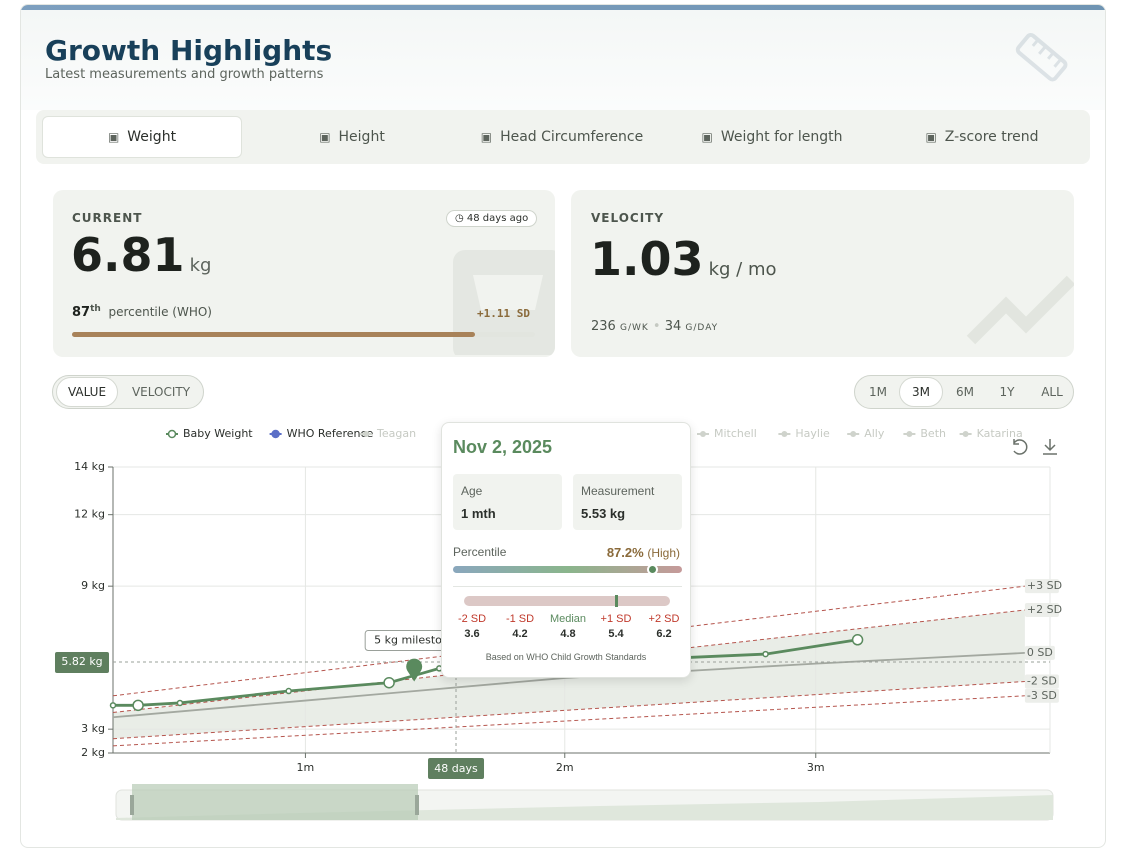  I want to click on sd-label: -2 SD, so click(1042, 681).